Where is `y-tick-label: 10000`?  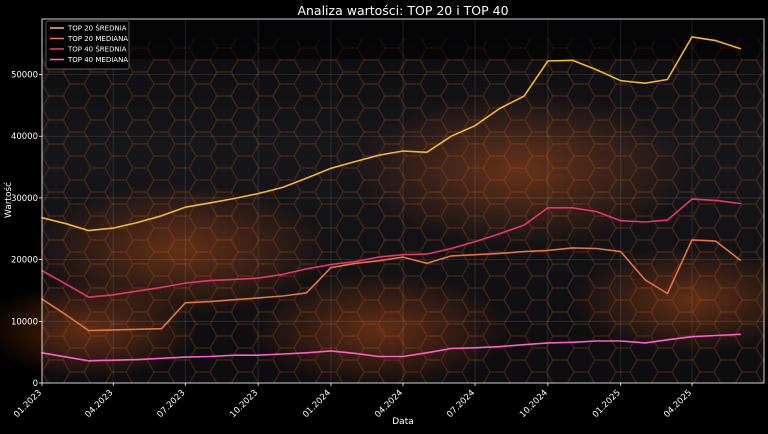
y-tick-label: 10000 is located at coordinates (24, 322).